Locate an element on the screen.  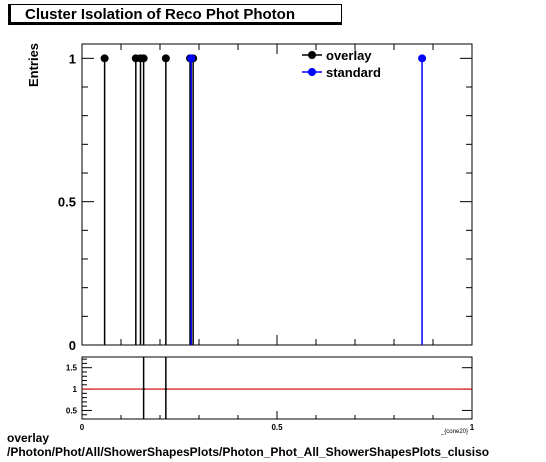
legend-label-standard: standard is located at coordinates (353, 72).